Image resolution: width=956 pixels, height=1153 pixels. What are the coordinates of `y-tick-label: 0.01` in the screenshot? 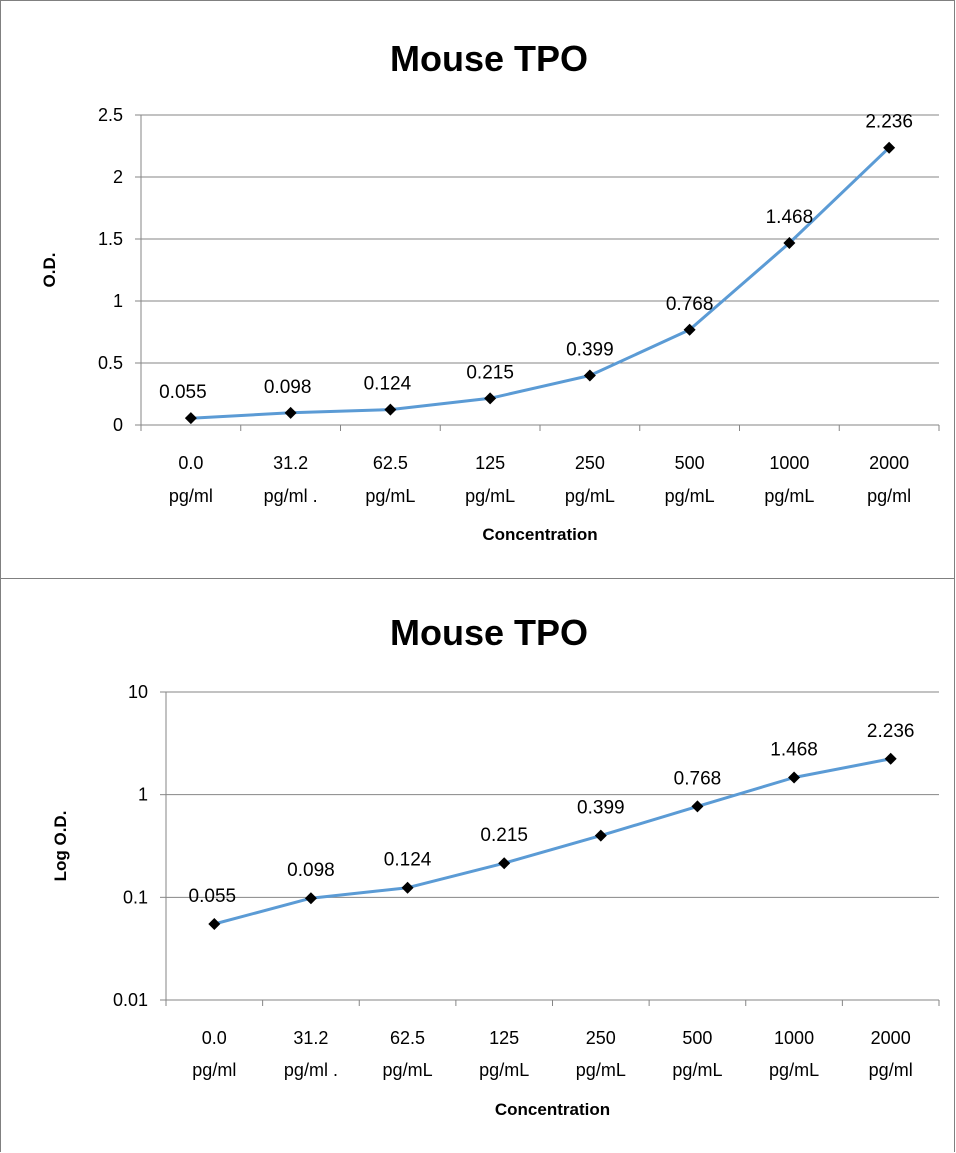 It's located at (130, 1000).